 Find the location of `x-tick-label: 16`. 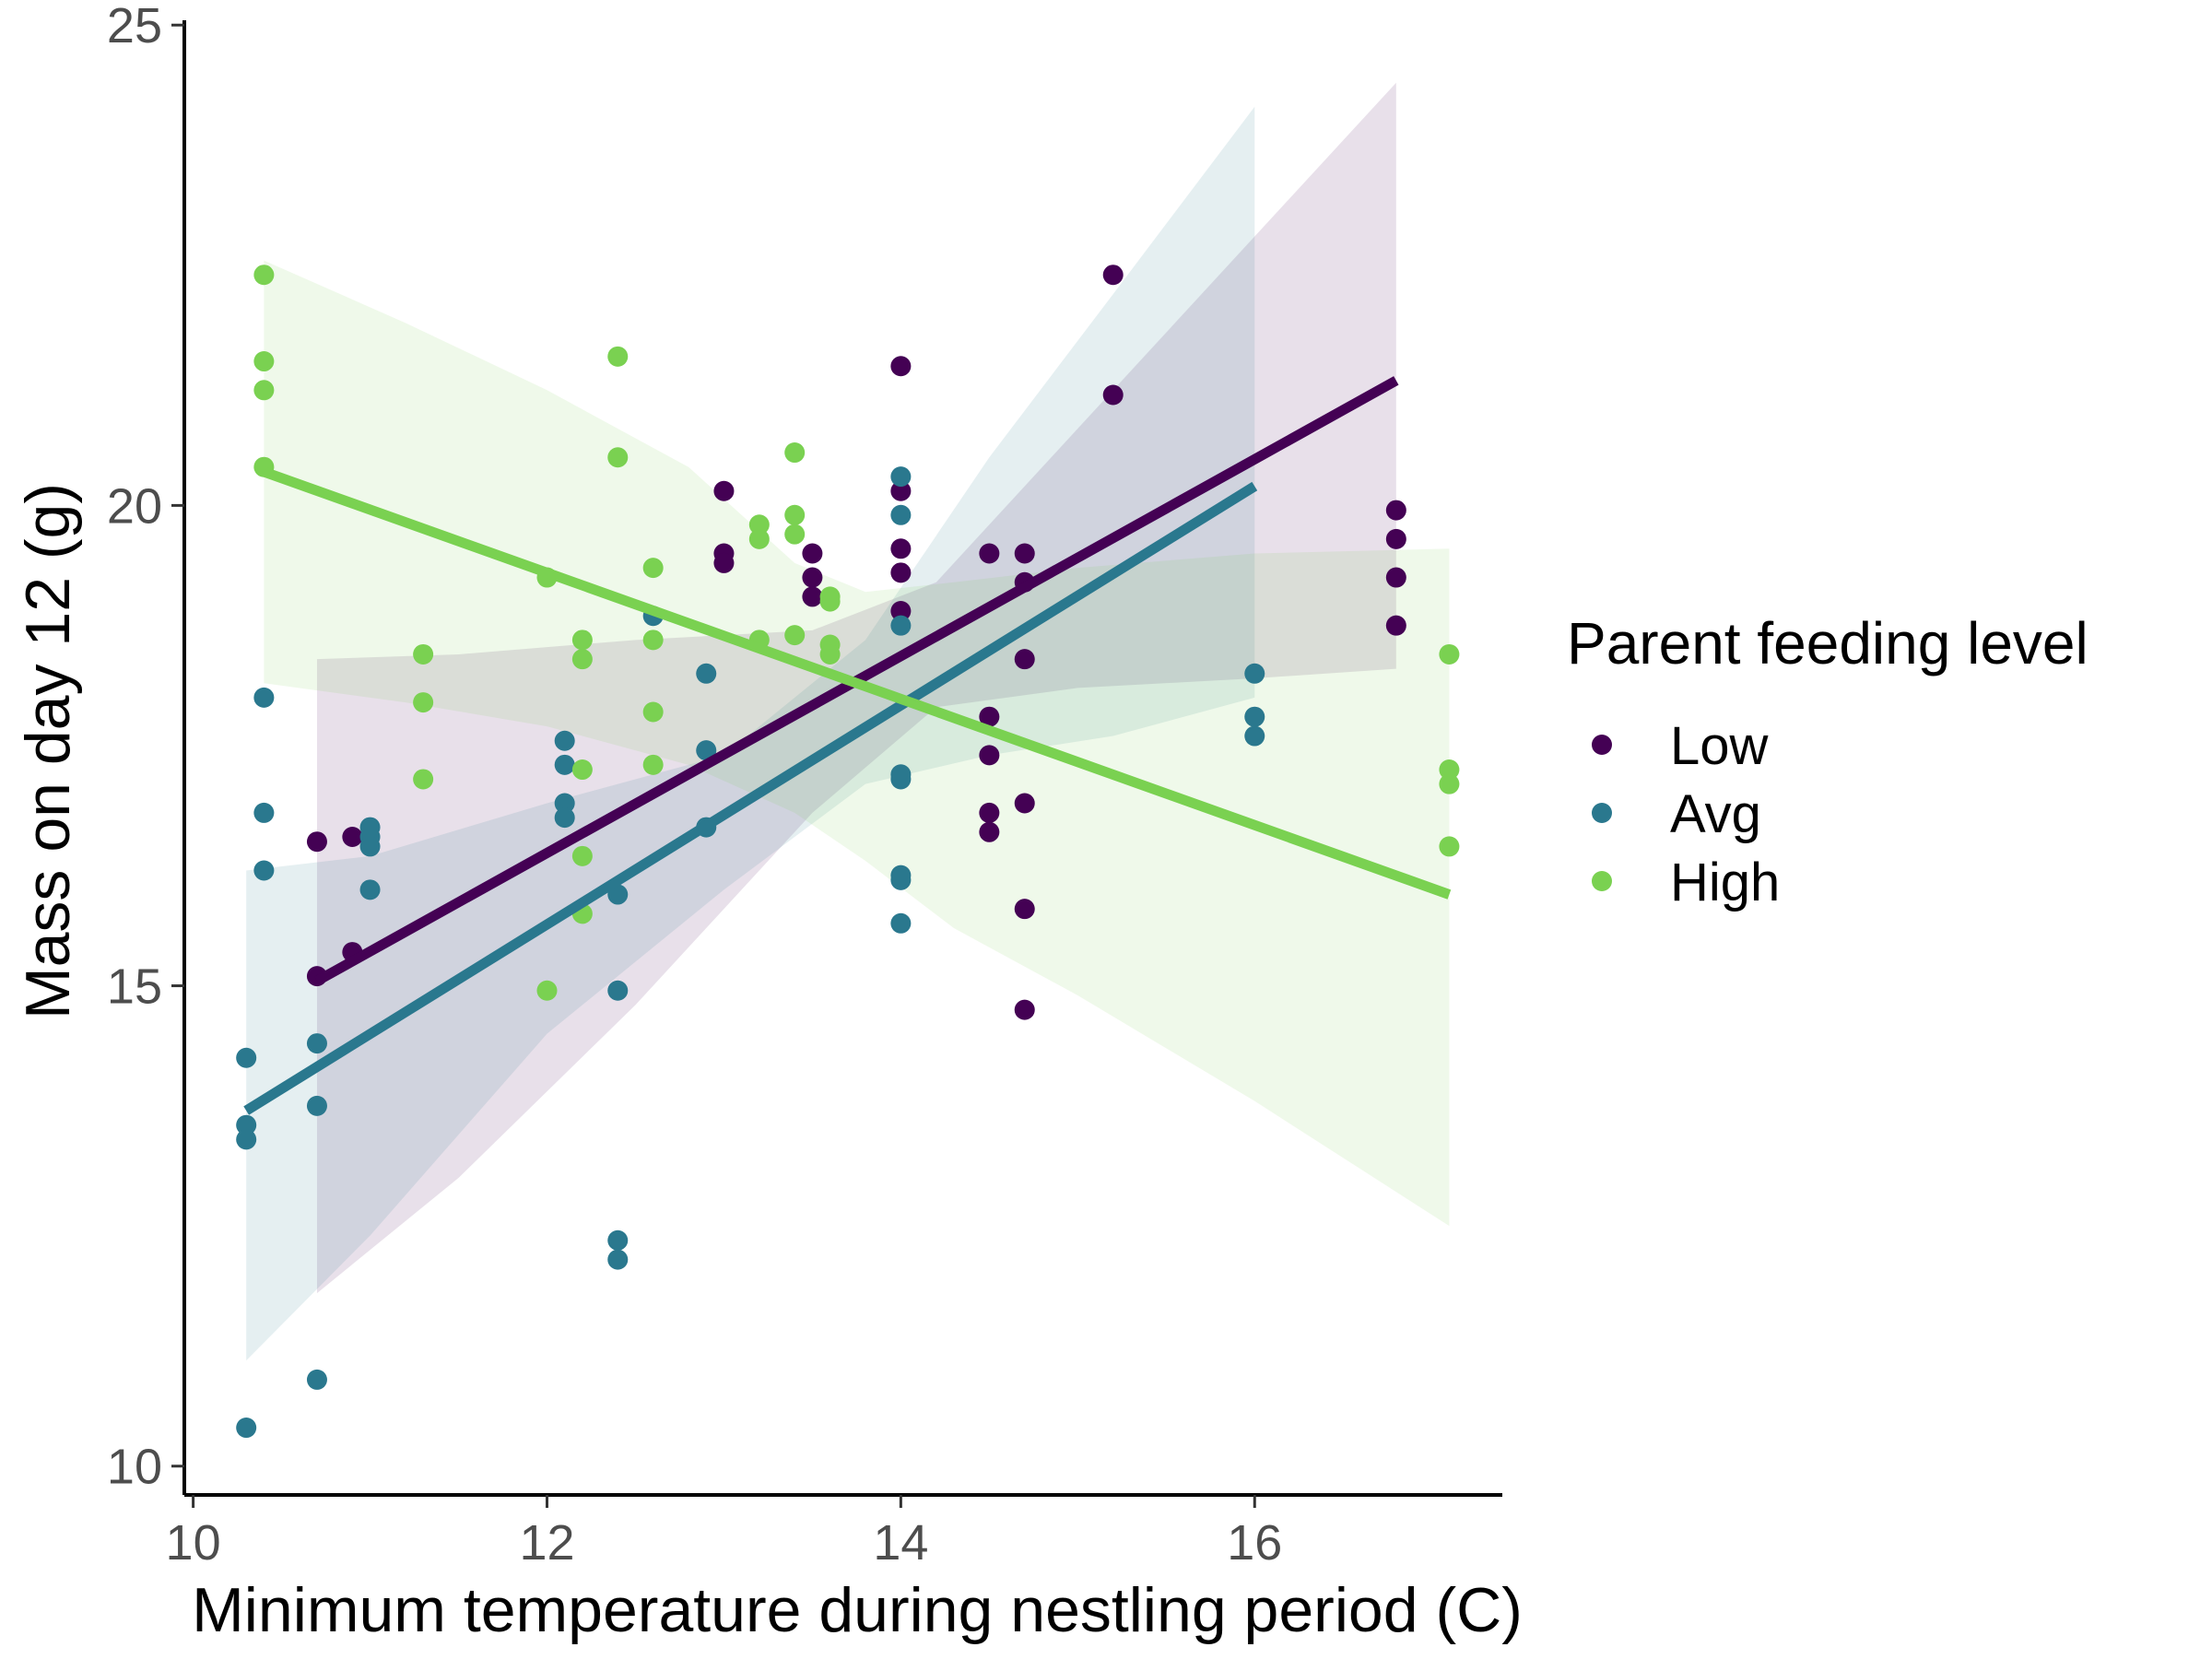

x-tick-label: 16 is located at coordinates (1254, 1543).